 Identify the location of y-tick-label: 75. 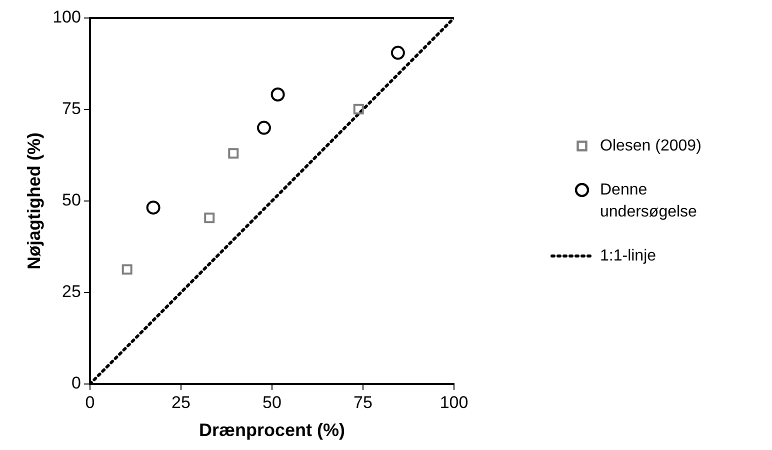
(71, 108).